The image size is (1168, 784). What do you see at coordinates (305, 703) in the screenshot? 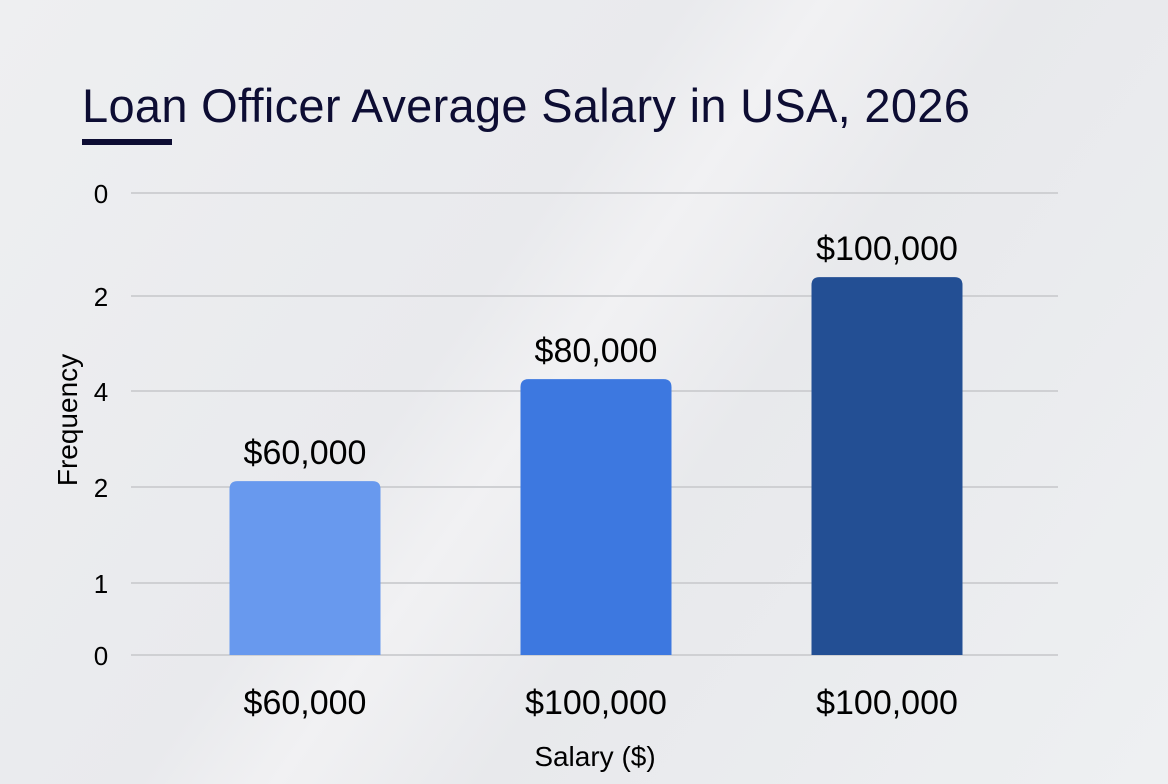
I see `x-tick-label: $60,000` at bounding box center [305, 703].